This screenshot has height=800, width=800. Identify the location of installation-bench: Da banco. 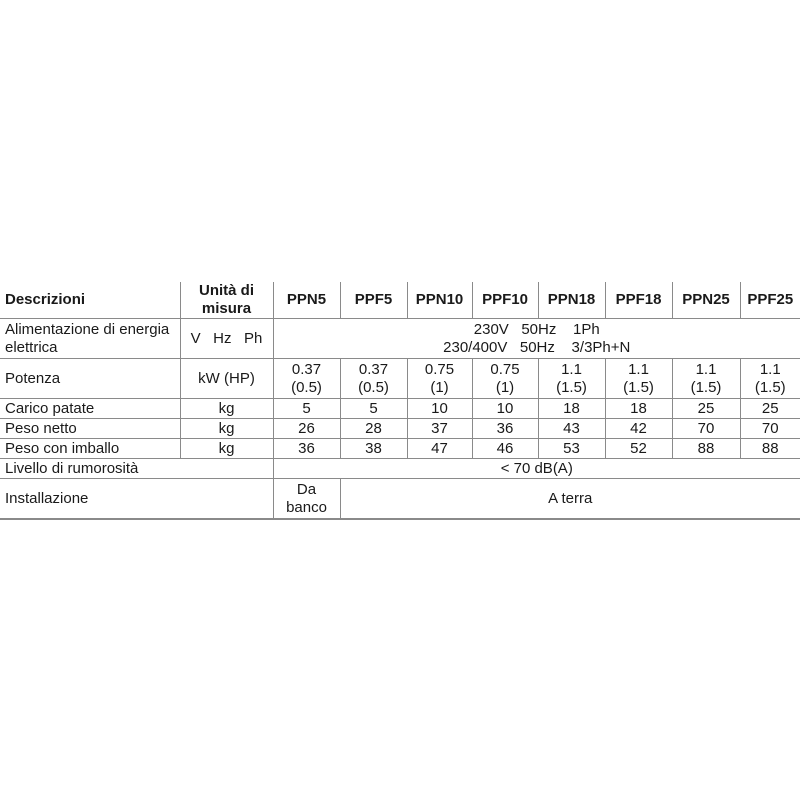
(306, 499).